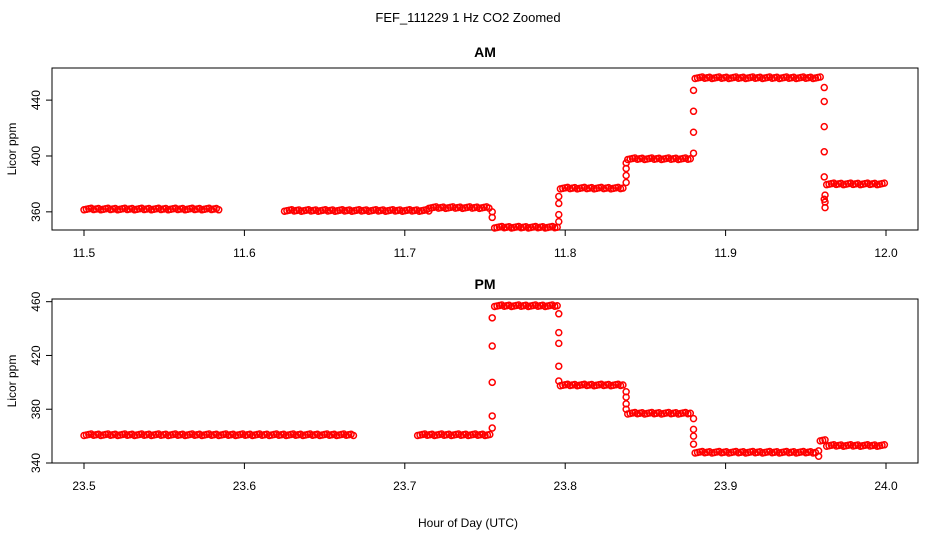  I want to click on pm-y-tick-label: 420, so click(36, 355).